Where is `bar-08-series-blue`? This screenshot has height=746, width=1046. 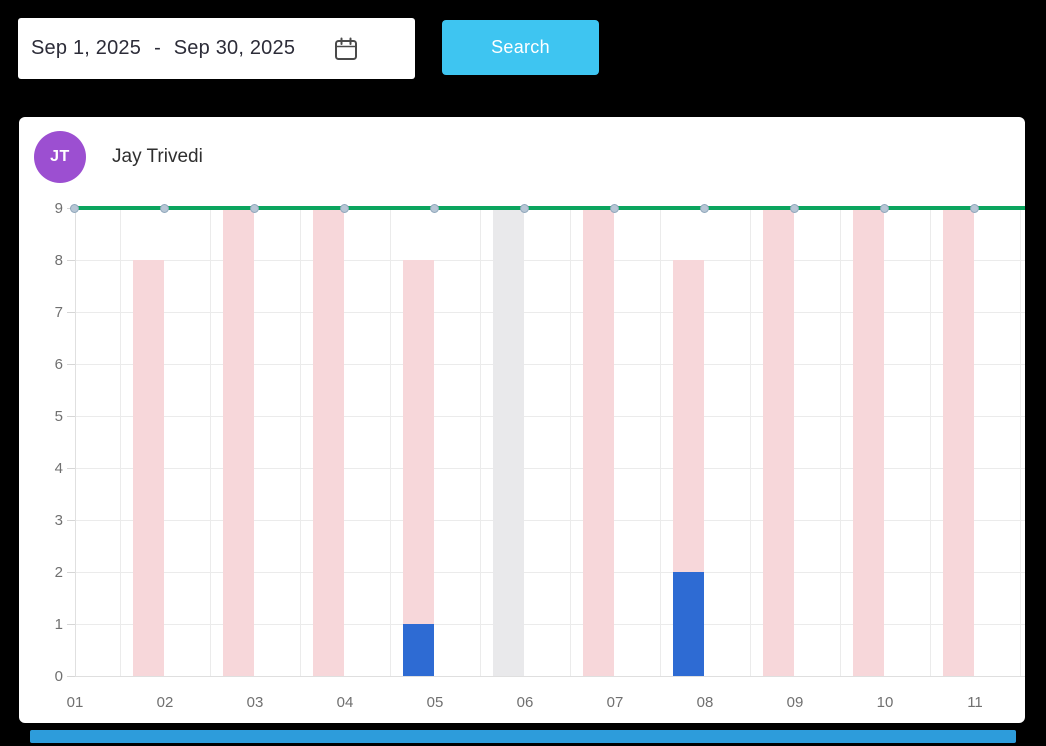 bar-08-series-blue is located at coordinates (688, 624).